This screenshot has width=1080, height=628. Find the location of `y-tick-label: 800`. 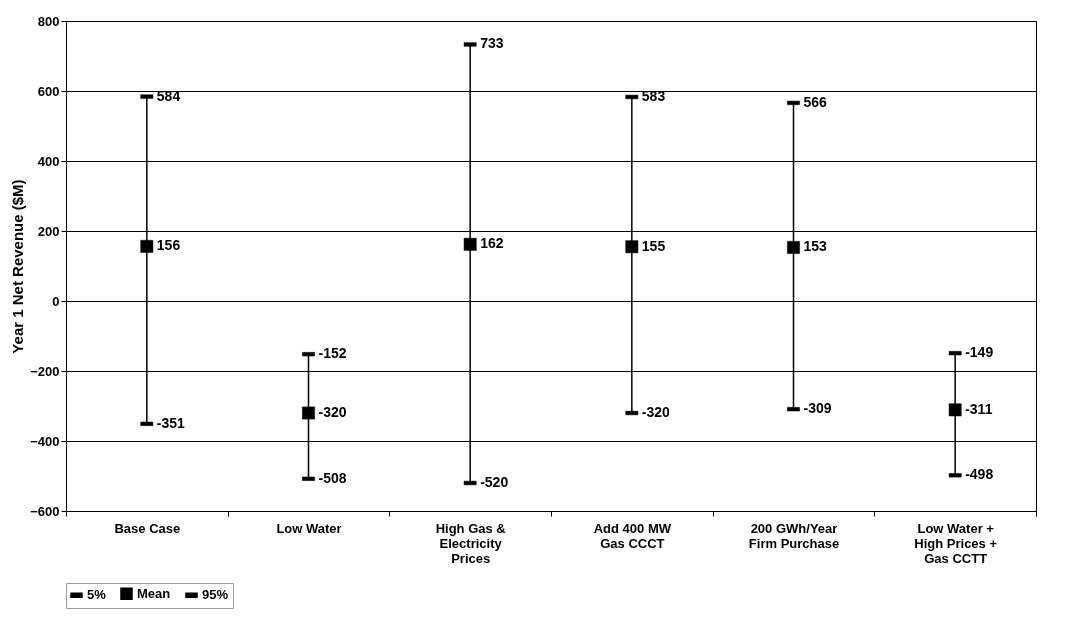

y-tick-label: 800 is located at coordinates (48, 21).